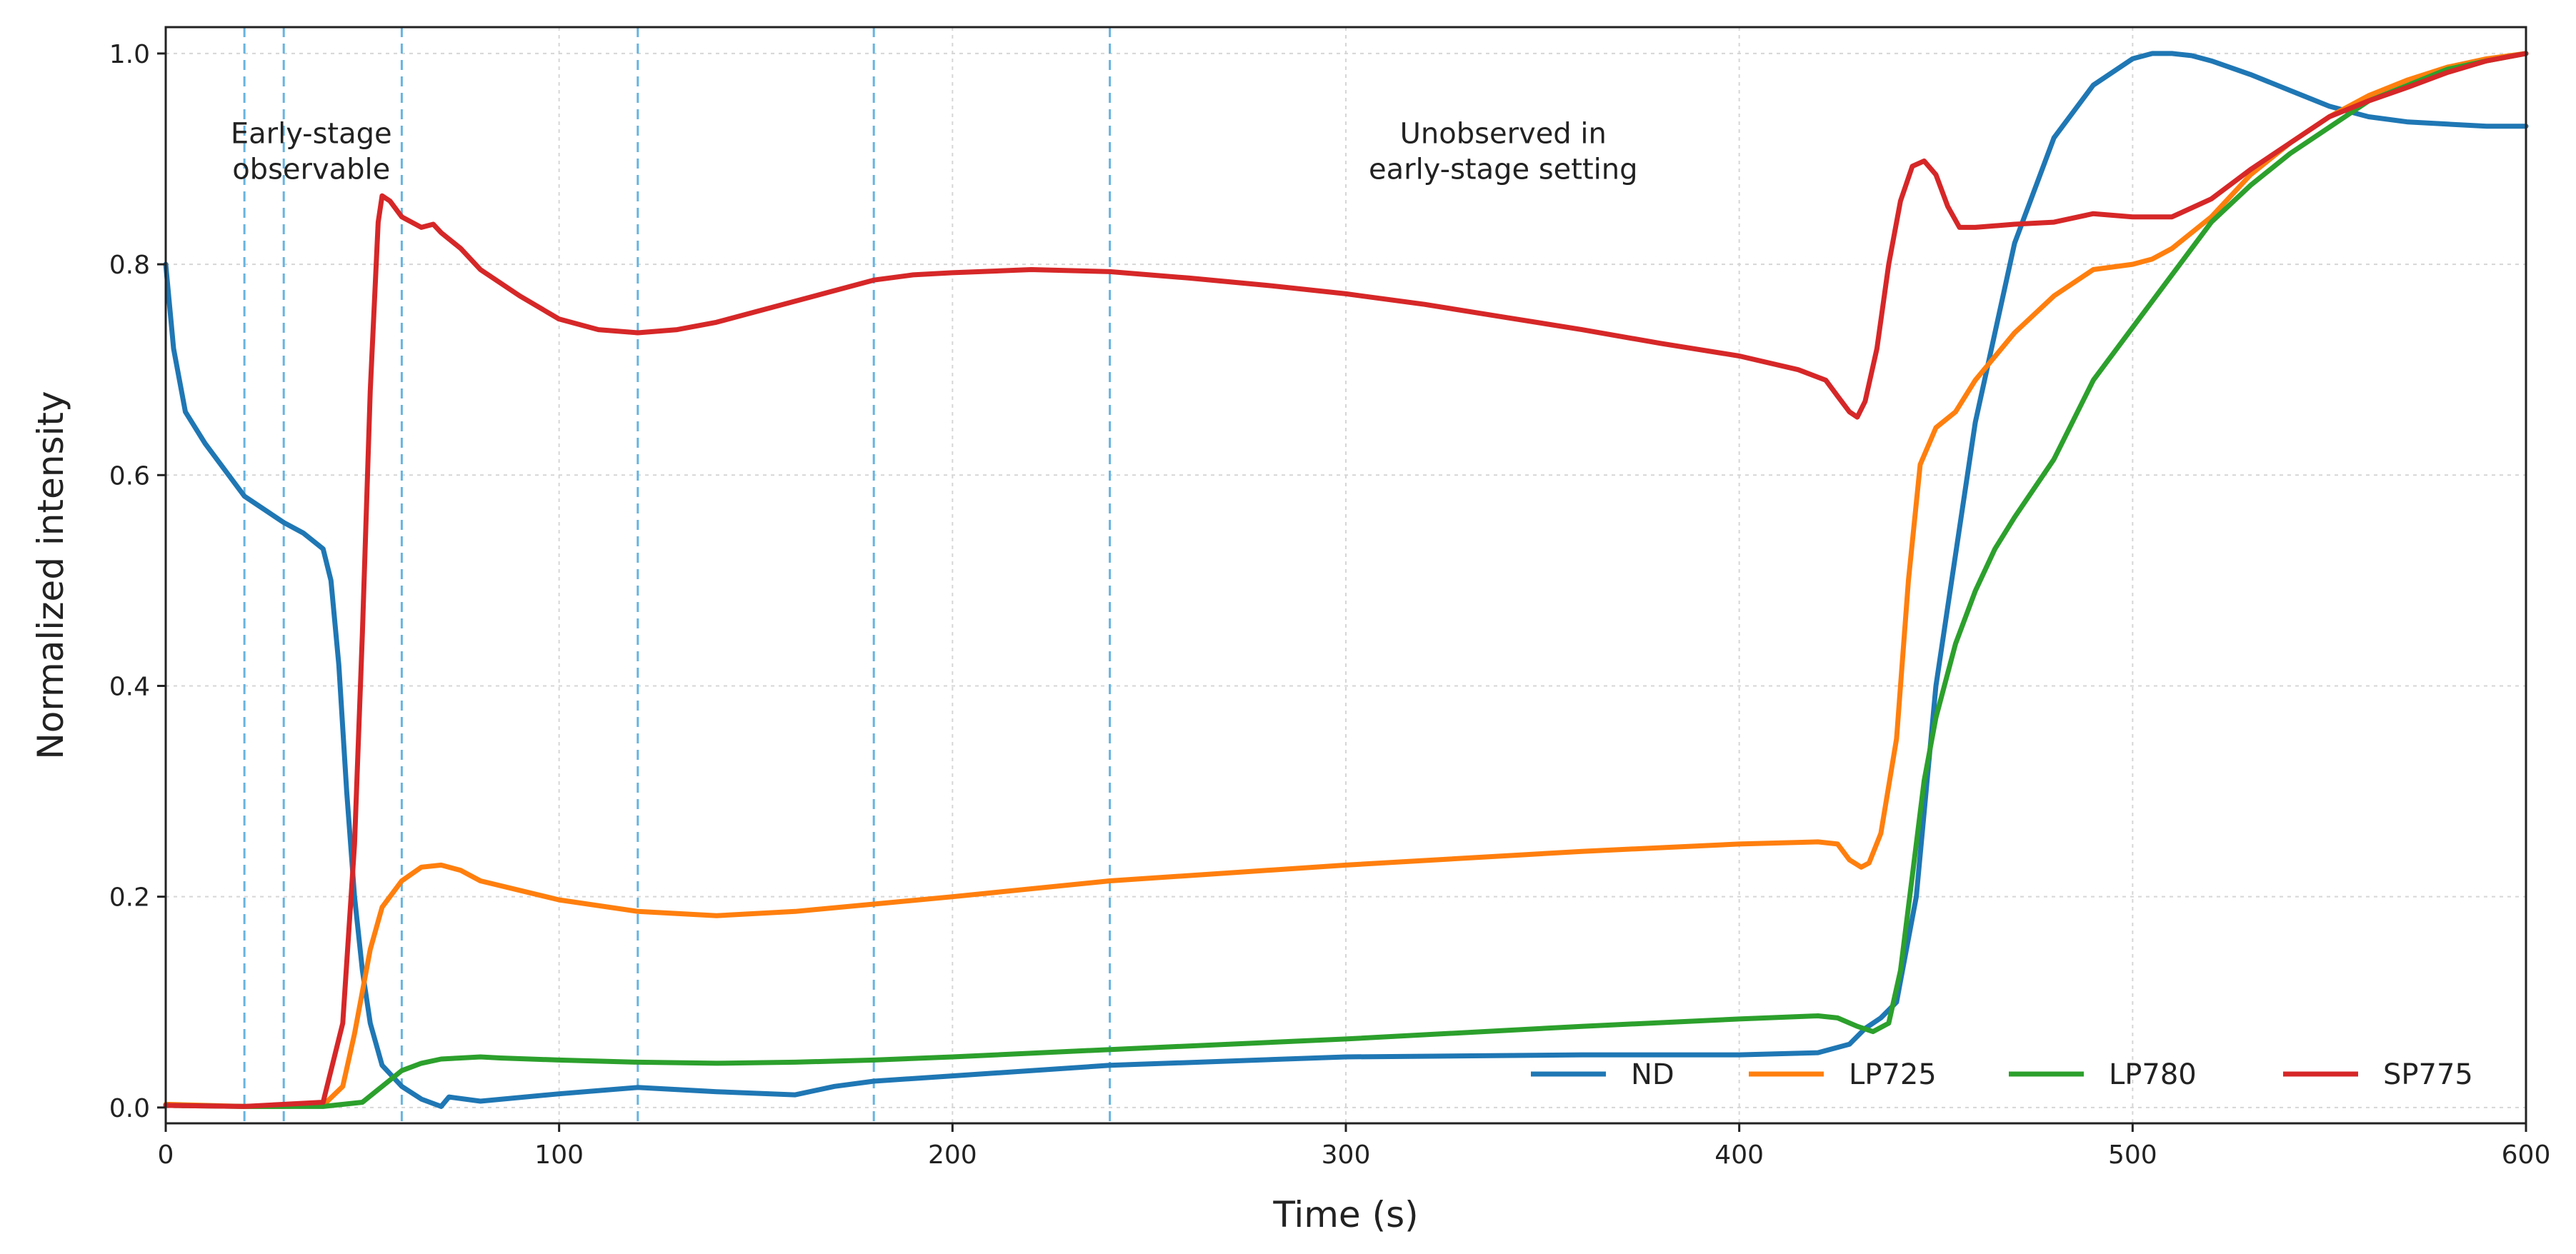  I want to click on y-axis-title: Normalized intensity, so click(50, 575).